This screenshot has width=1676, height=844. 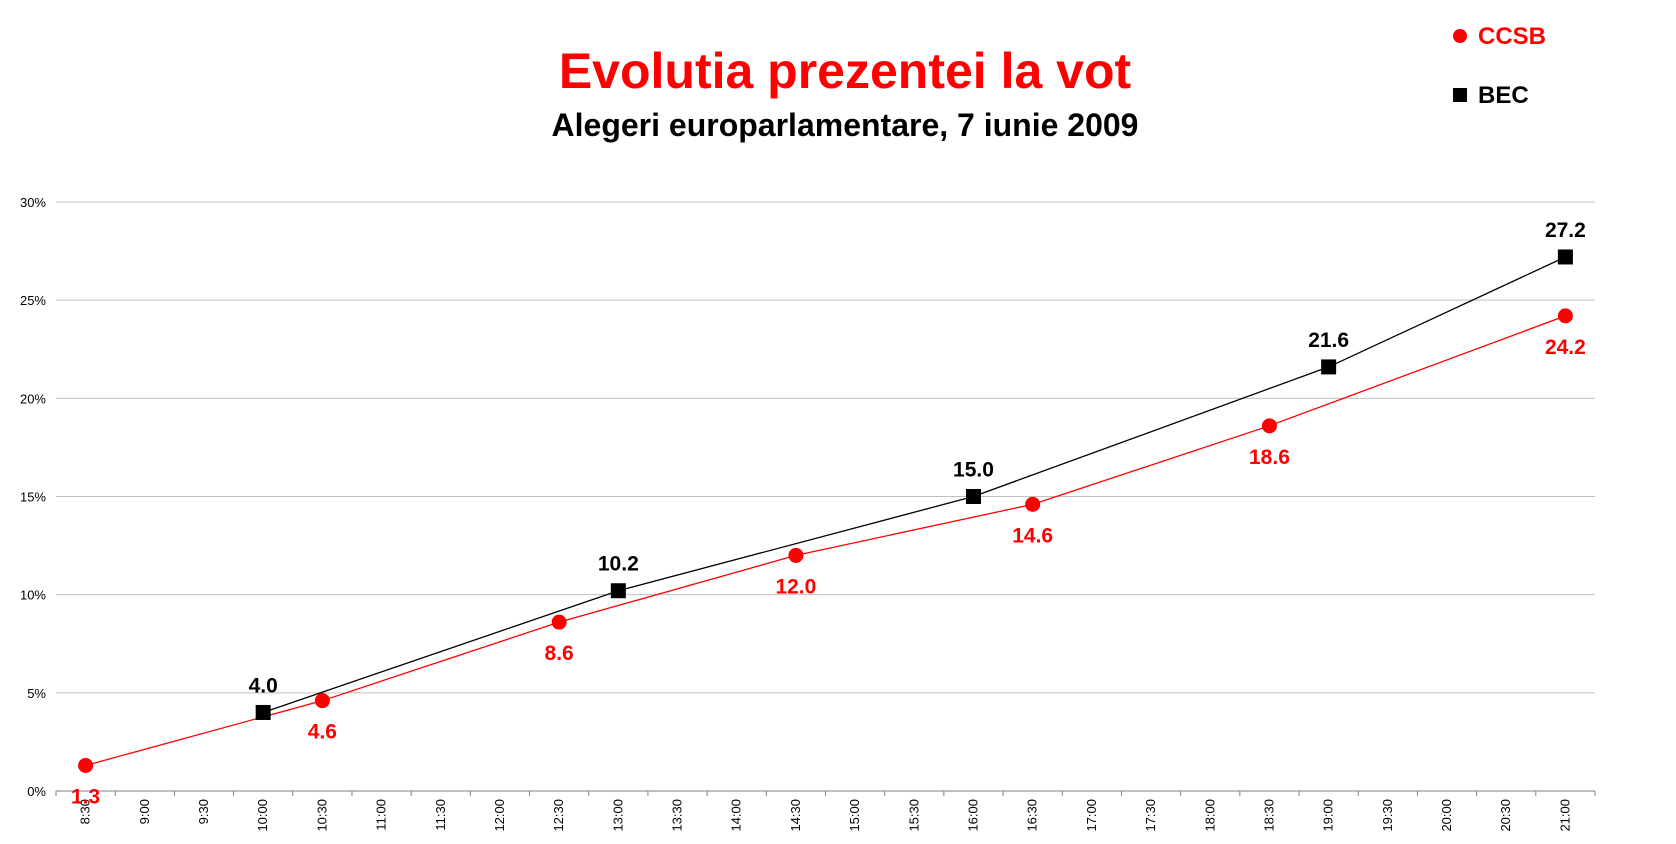 What do you see at coordinates (1499, 66) in the screenshot?
I see `legend: CCSB BEC` at bounding box center [1499, 66].